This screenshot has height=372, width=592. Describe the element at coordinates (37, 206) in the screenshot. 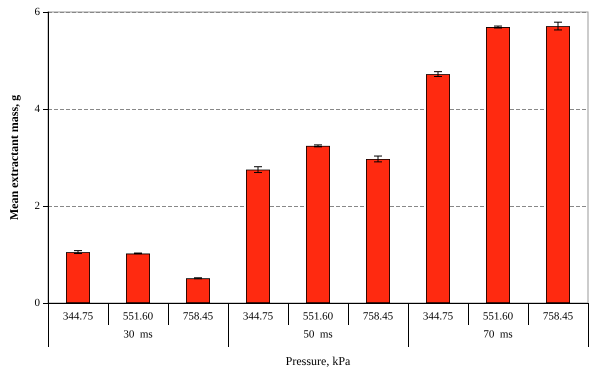

I see `y-tick-label: 2` at that location.